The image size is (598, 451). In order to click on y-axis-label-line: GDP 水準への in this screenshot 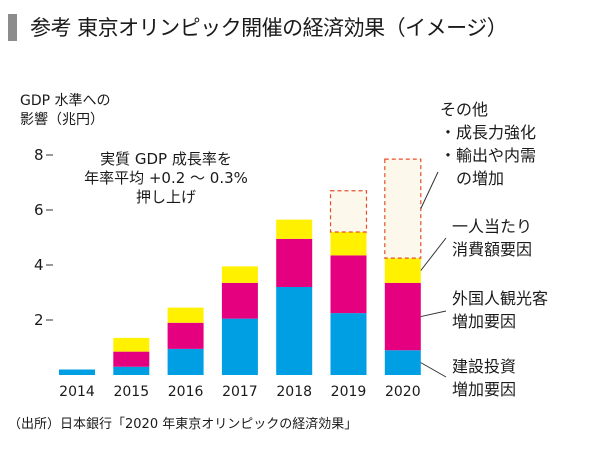, I will do `click(65, 101)`.